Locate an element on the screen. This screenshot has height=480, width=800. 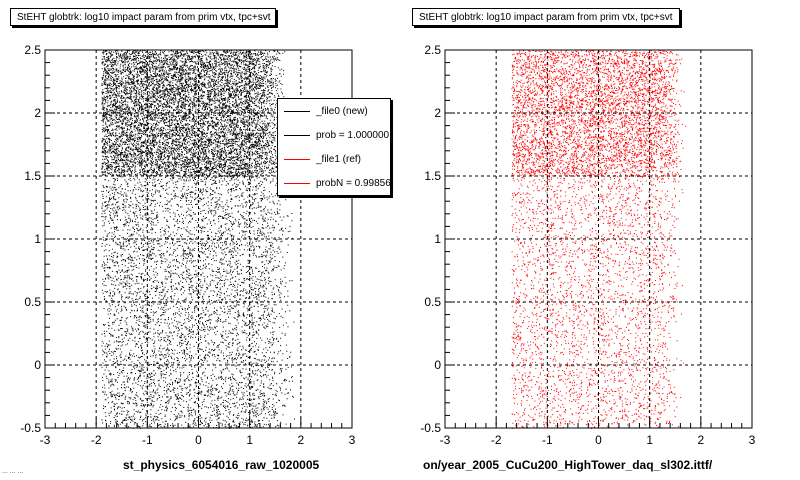
legend-entry: prob = 1.000000 is located at coordinates (334, 135).